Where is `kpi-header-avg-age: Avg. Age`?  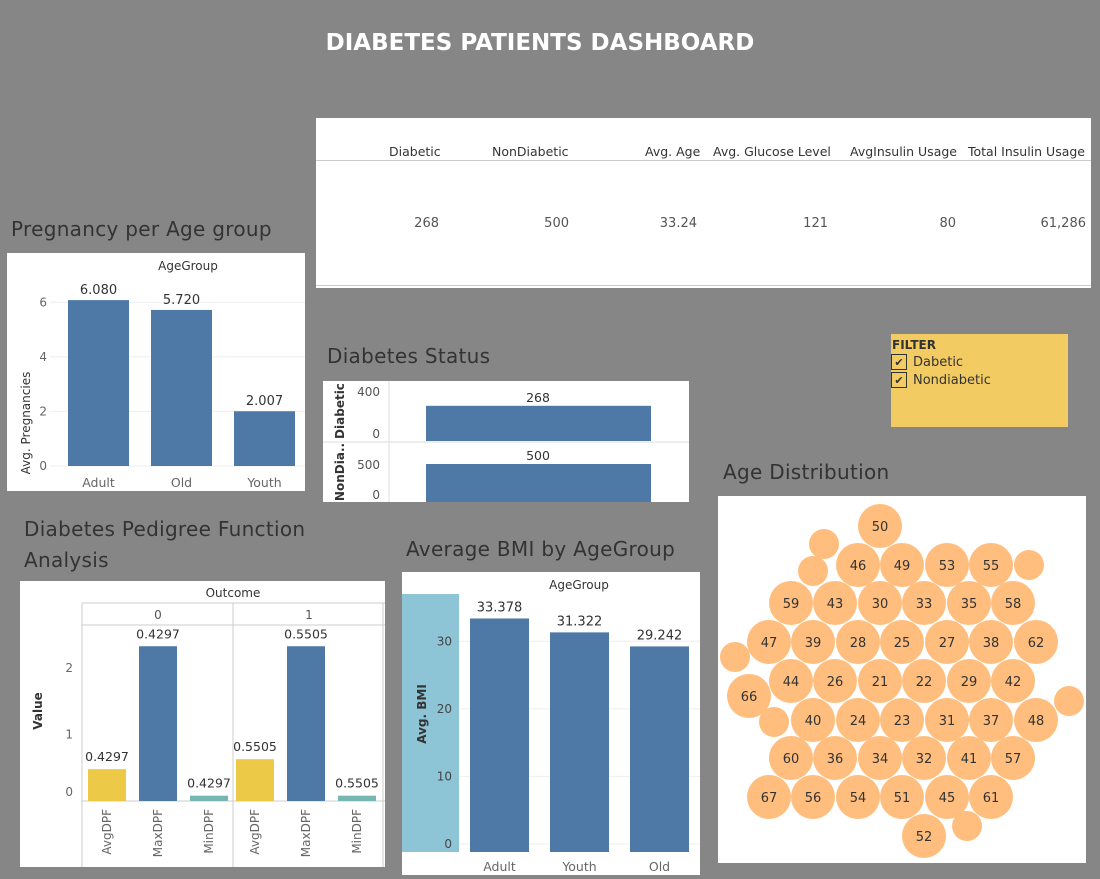
kpi-header-avg-age: Avg. Age is located at coordinates (673, 151).